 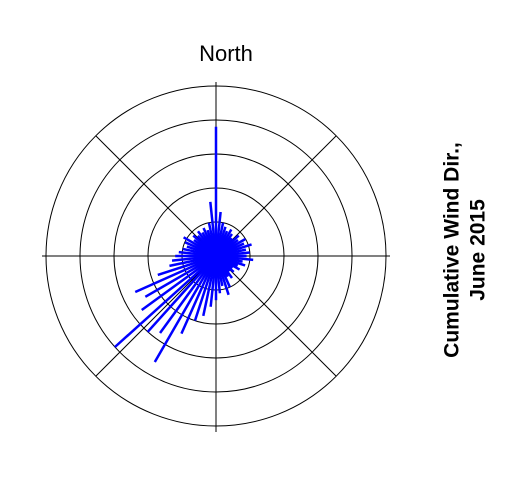 I want to click on chart-title: North, so click(x=226, y=53).